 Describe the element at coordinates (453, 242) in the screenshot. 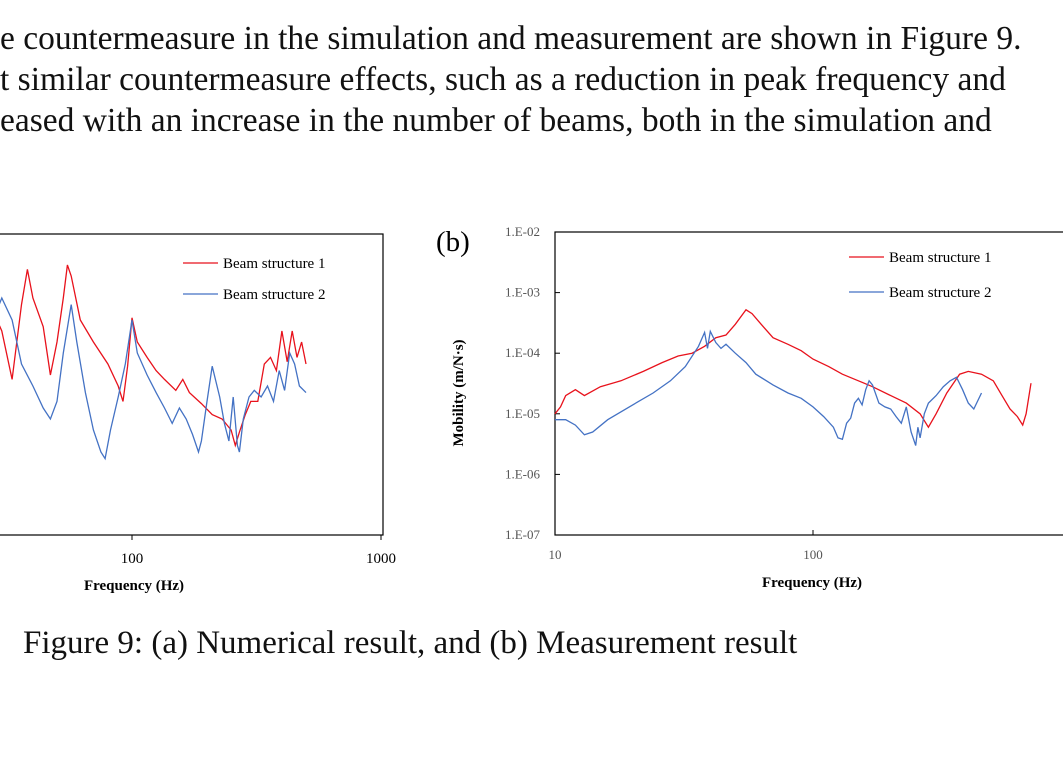

I see `chart-b-panel-label: (b)` at that location.